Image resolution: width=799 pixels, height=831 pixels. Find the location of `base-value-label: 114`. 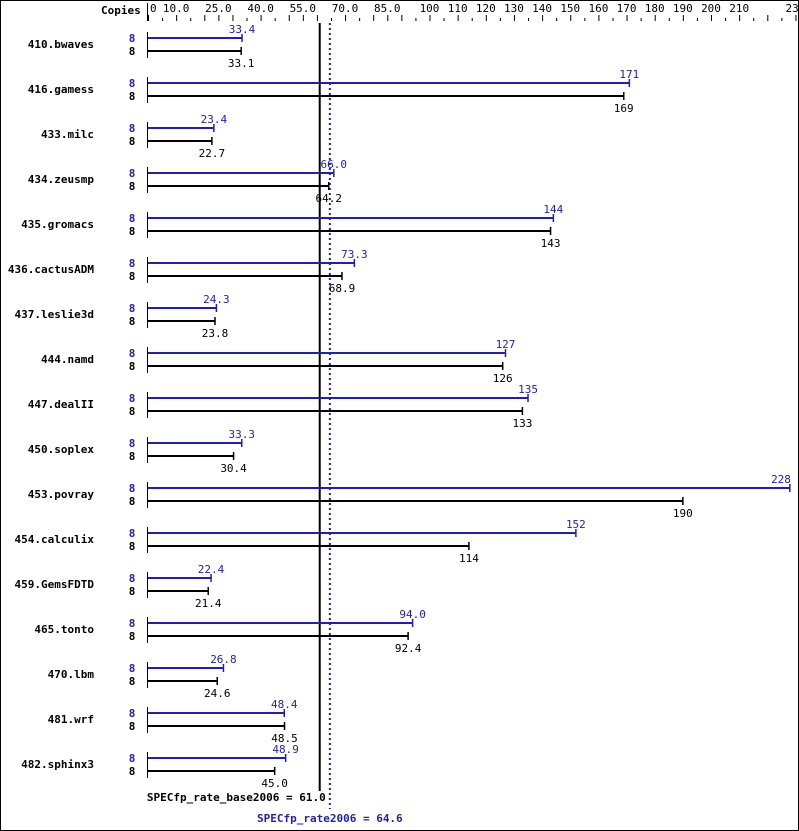

base-value-label: 114 is located at coordinates (469, 558).